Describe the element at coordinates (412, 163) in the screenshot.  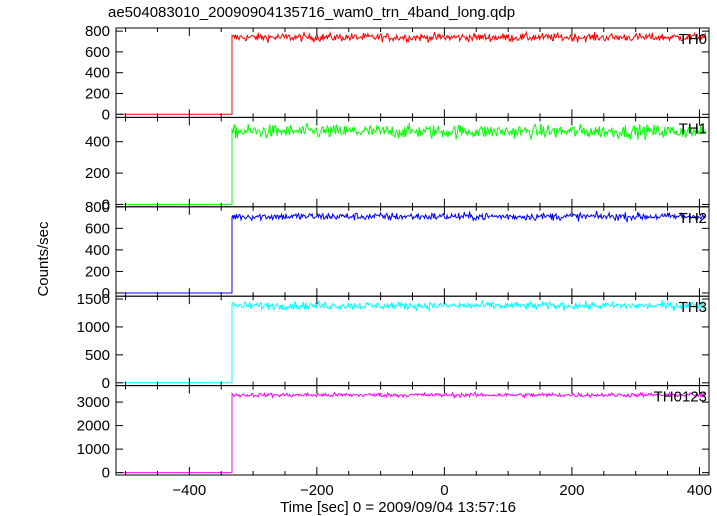
I see `series-th1-line` at that location.